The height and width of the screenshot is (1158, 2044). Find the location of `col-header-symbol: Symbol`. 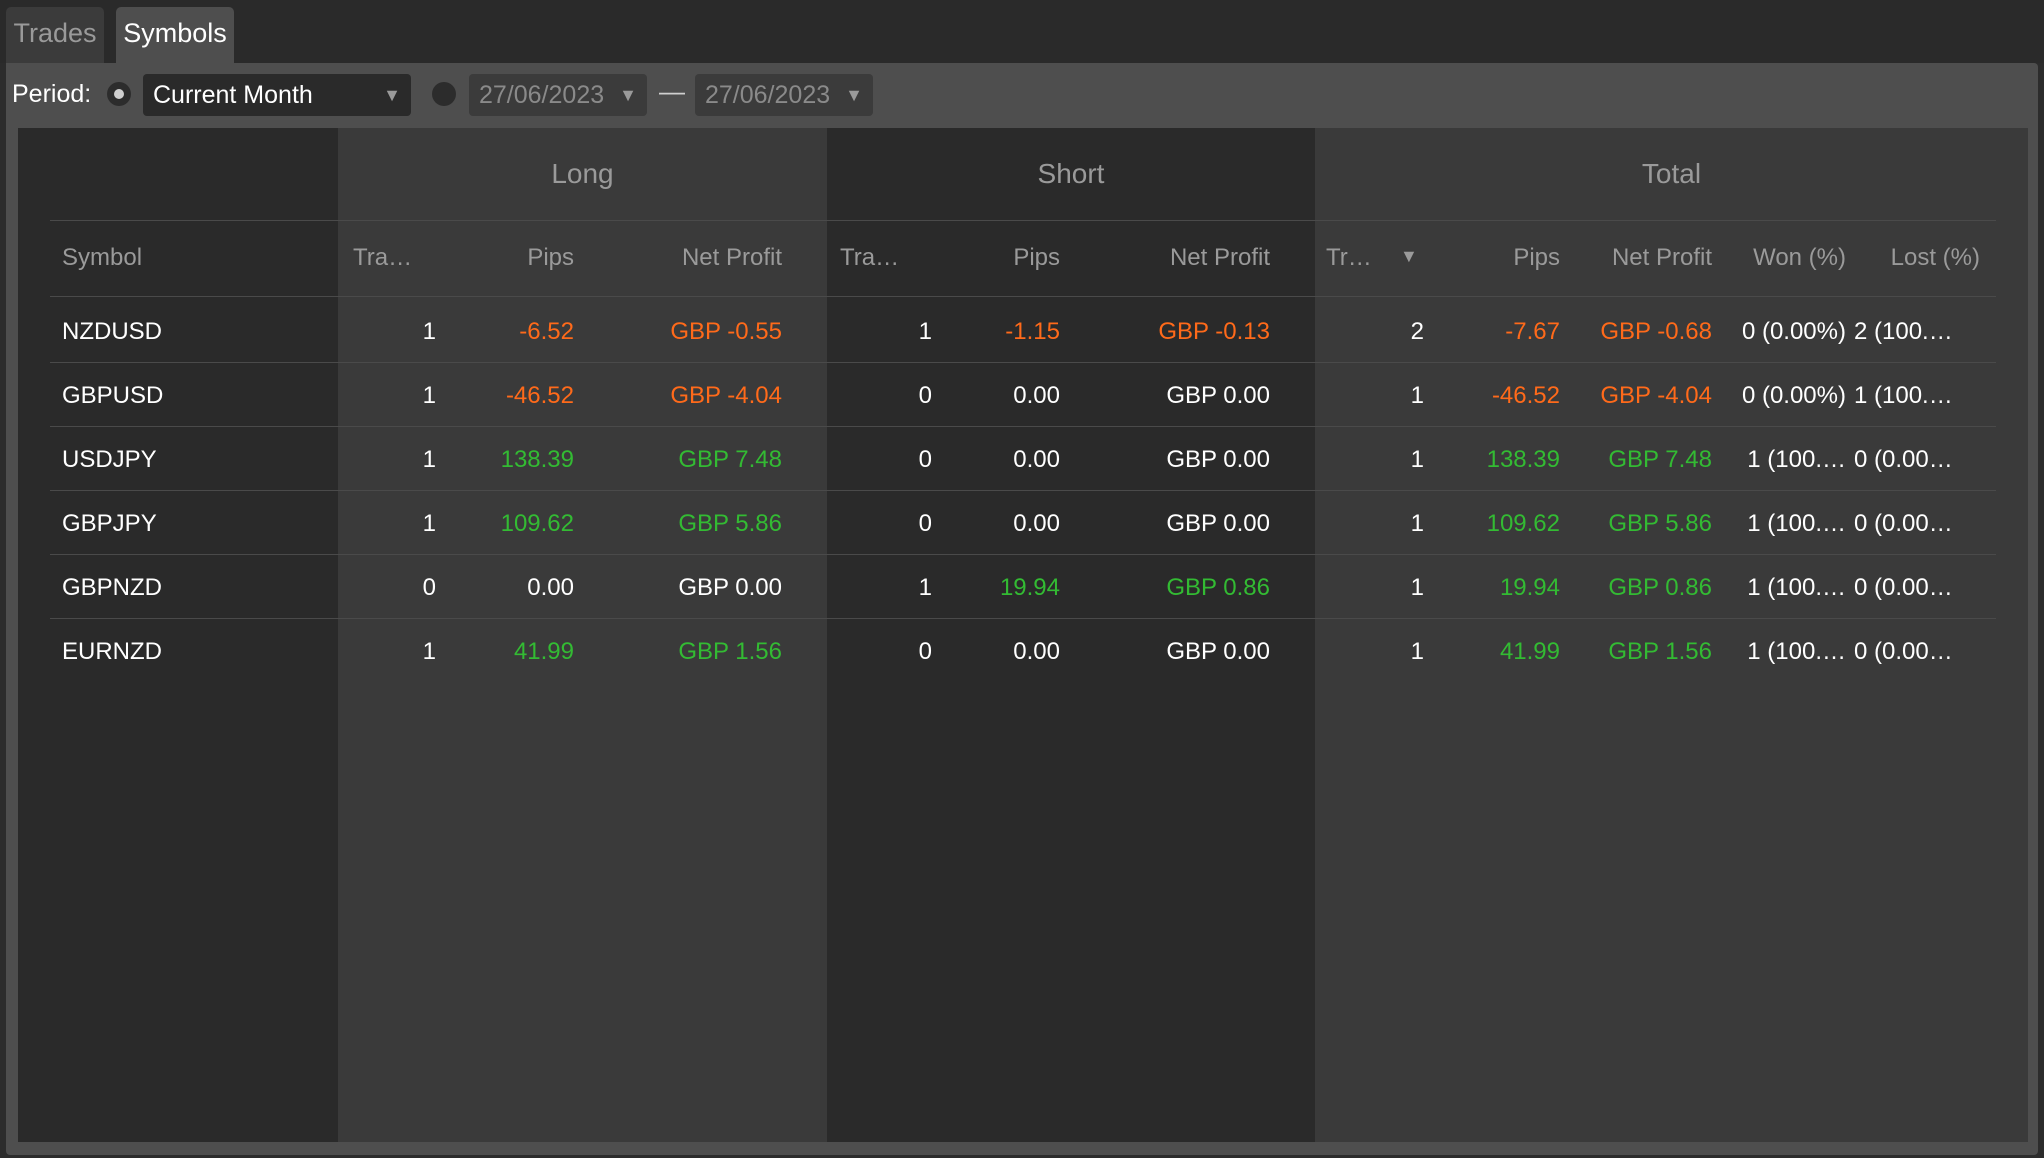

col-header-symbol: Symbol is located at coordinates (102, 257).